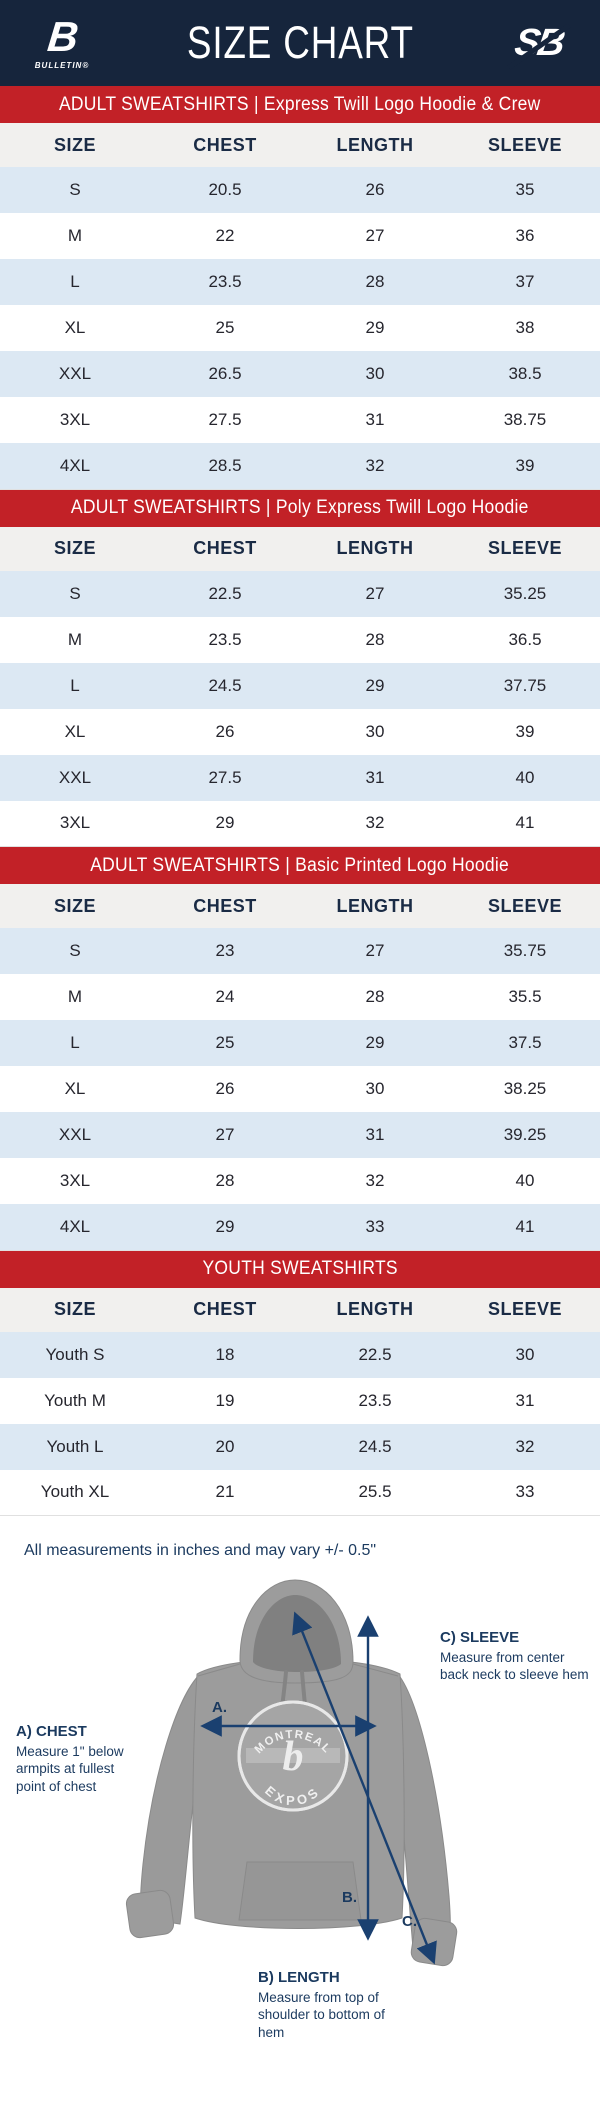 This screenshot has width=600, height=2110. What do you see at coordinates (525, 593) in the screenshot?
I see `measure-cell: 35.25` at bounding box center [525, 593].